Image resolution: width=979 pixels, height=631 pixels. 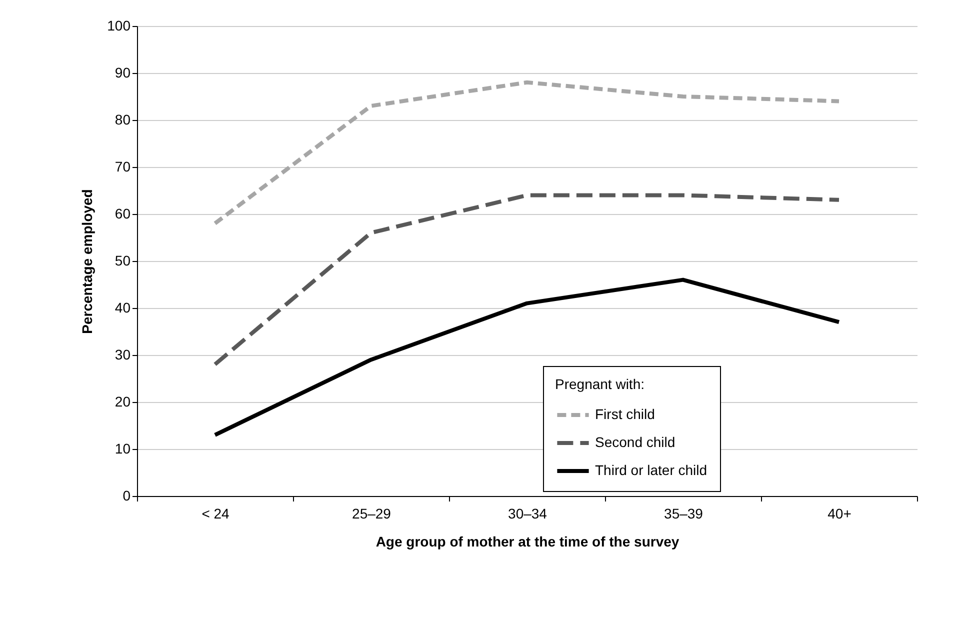 What do you see at coordinates (122, 260) in the screenshot?
I see `y-tick-label: 50` at bounding box center [122, 260].